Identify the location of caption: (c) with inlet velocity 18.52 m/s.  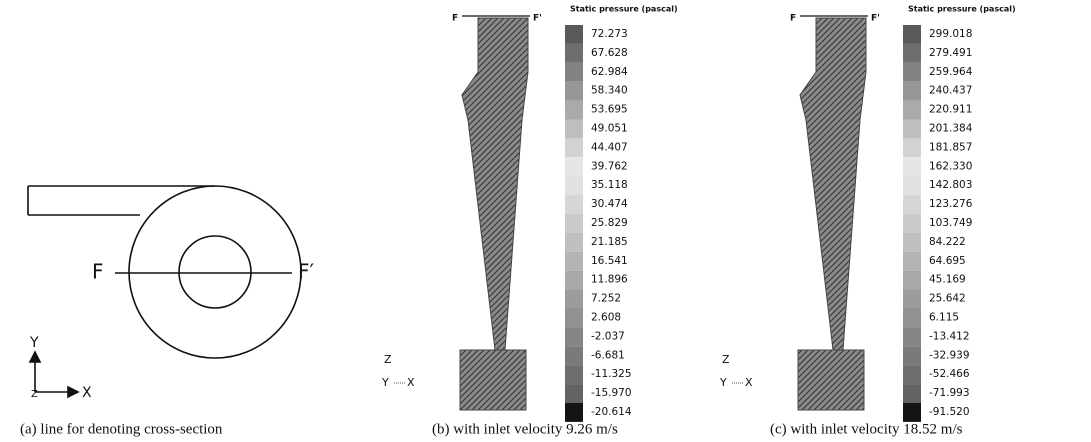
(866, 429).